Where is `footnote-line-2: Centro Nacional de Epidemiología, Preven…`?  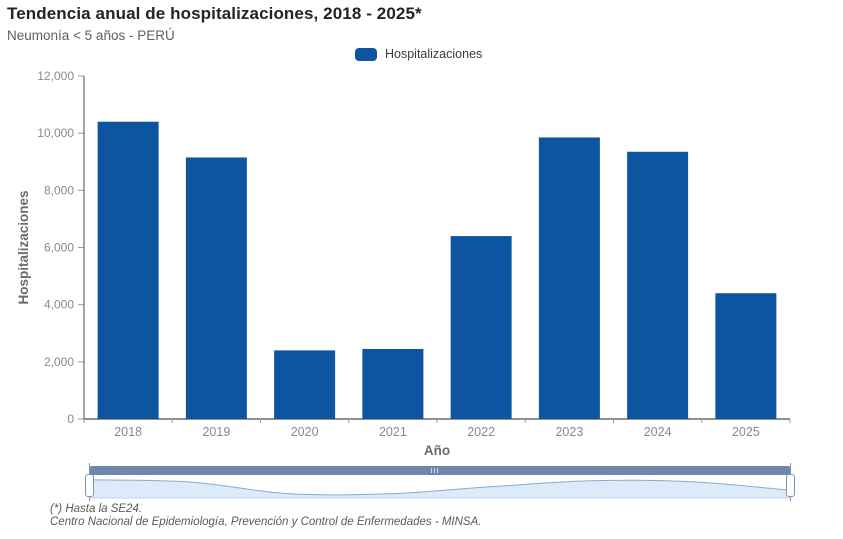 footnote-line-2: Centro Nacional de Epidemiología, Preven… is located at coordinates (266, 522).